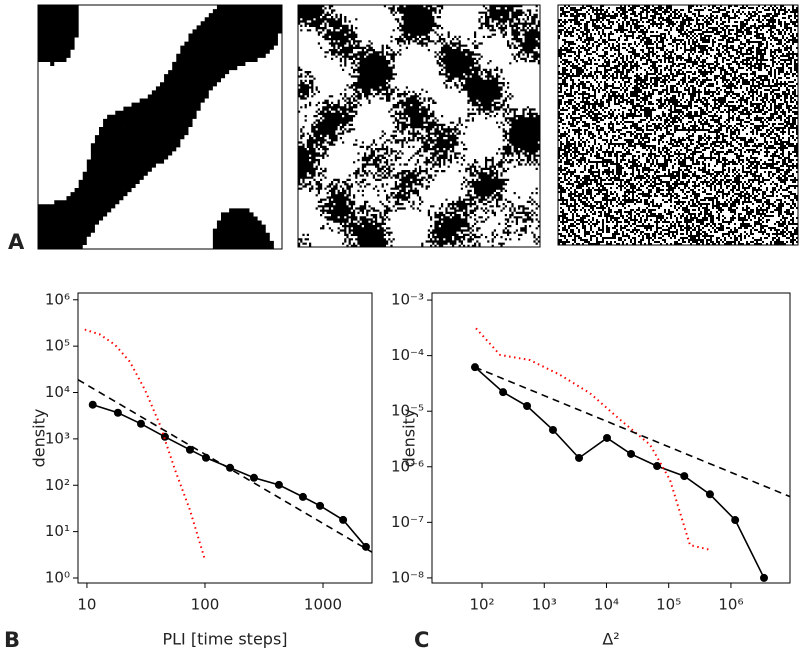 The image size is (800, 653). What do you see at coordinates (668, 605) in the screenshot?
I see `x-tick-label: 10⁵` at bounding box center [668, 605].